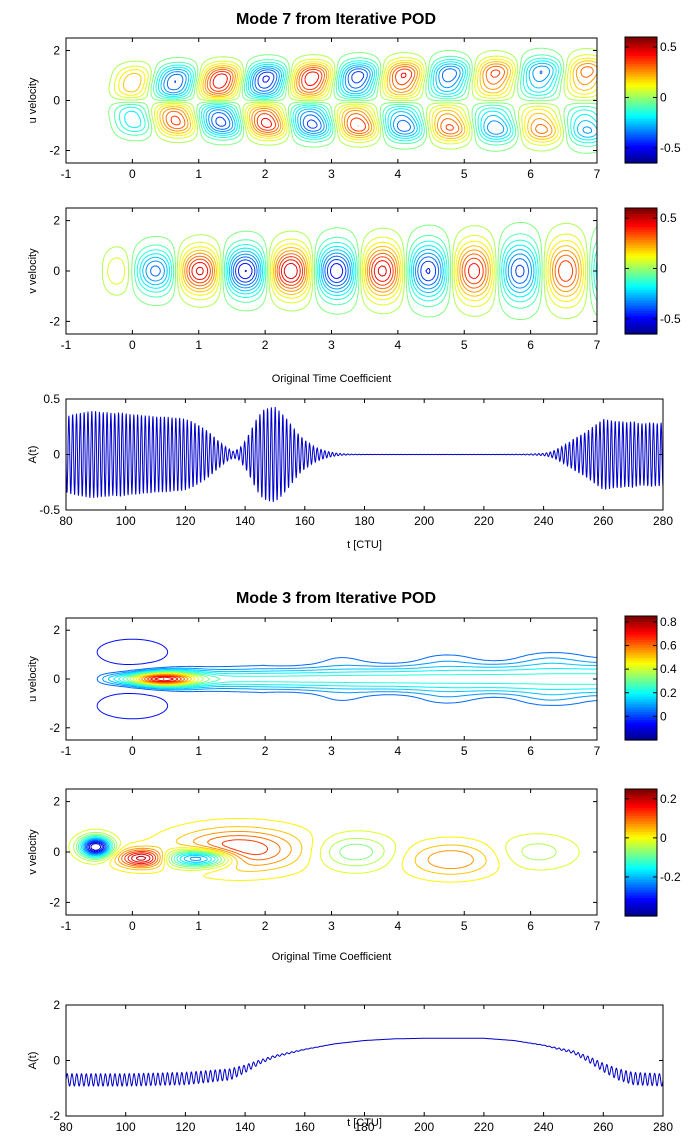 The width and height of the screenshot is (689, 1139). I want to click on x-tick-label: 160, so click(305, 1127).